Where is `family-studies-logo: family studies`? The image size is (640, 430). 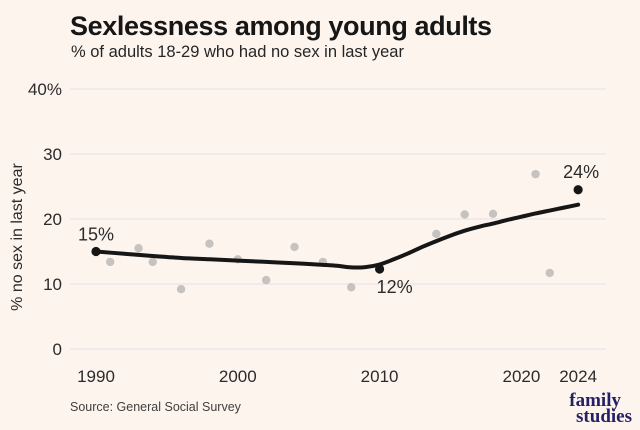
family-studies-logo: family studies is located at coordinates (600, 408).